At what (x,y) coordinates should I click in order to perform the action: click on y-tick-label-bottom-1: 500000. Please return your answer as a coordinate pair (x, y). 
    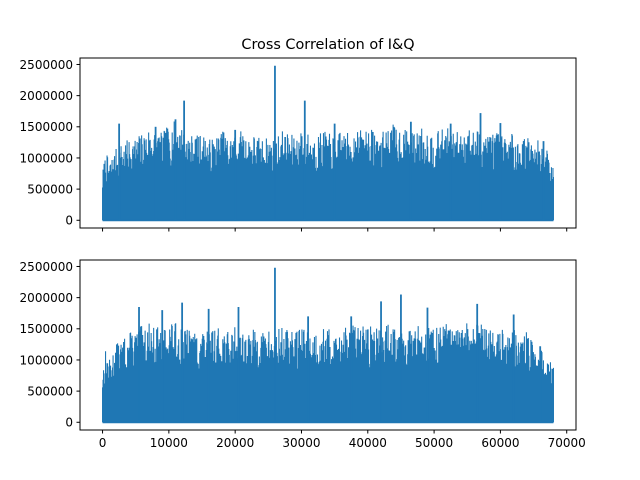
    Looking at the image, I should click on (50, 391).